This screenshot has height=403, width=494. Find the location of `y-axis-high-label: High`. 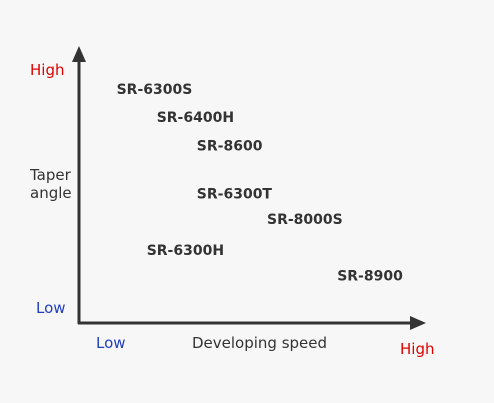

y-axis-high-label: High is located at coordinates (47, 70).